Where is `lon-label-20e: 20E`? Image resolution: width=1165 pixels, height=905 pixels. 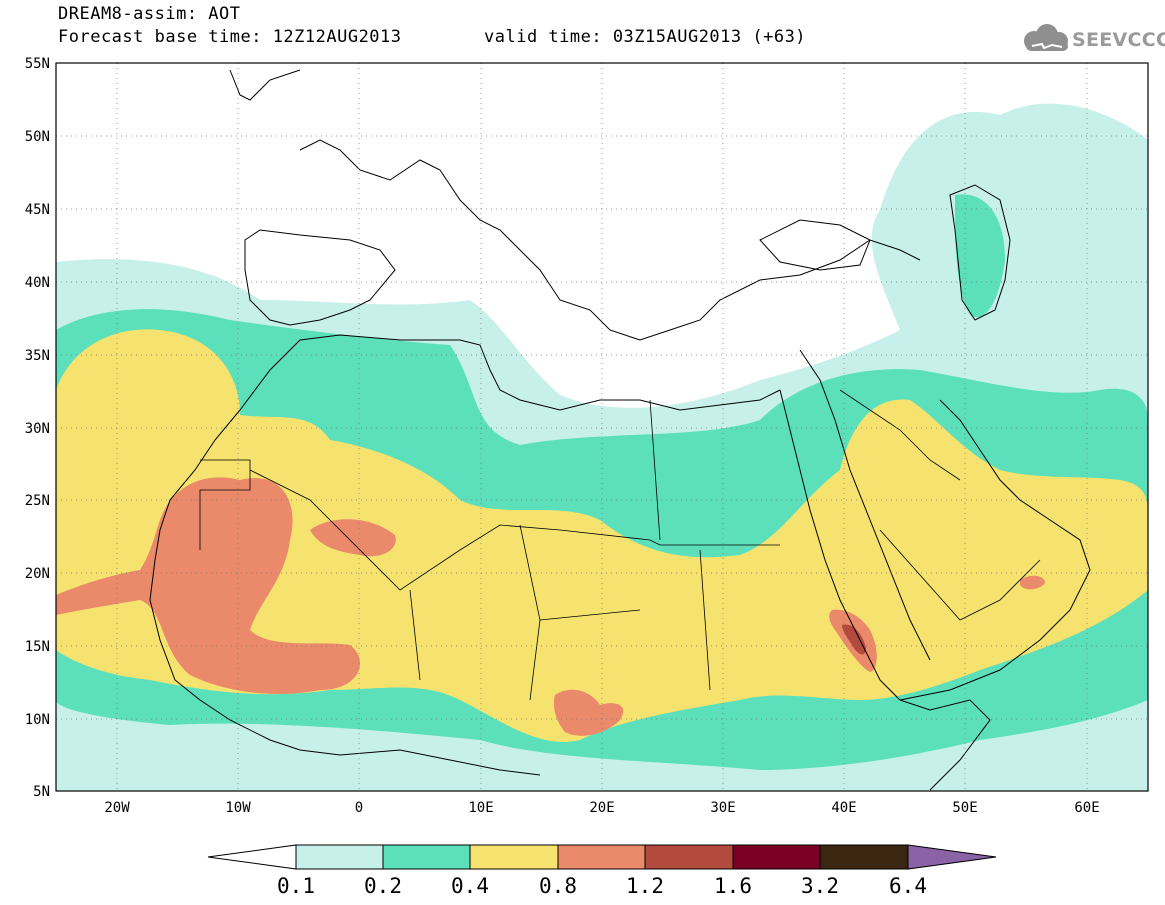 lon-label-20e: 20E is located at coordinates (601, 808).